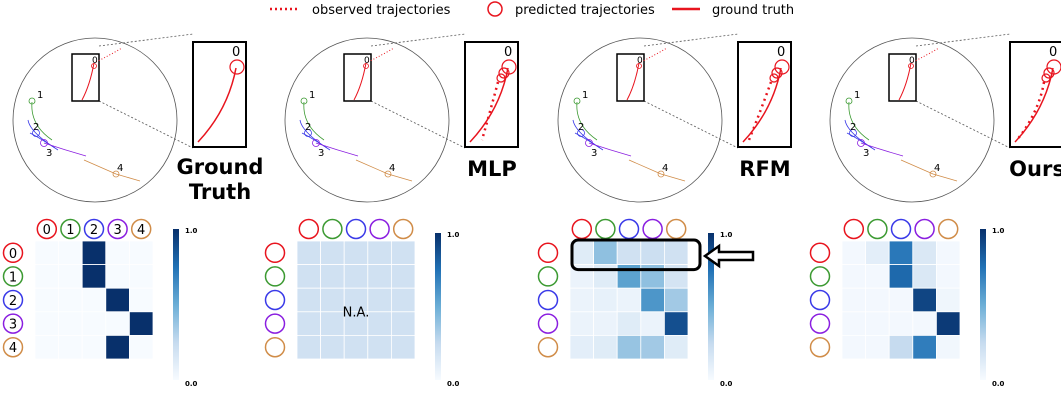 The width and height of the screenshot is (1061, 398). I want to click on trajectory-panel: 0 1 2 3 4 0 RFM, so click(674, 118).